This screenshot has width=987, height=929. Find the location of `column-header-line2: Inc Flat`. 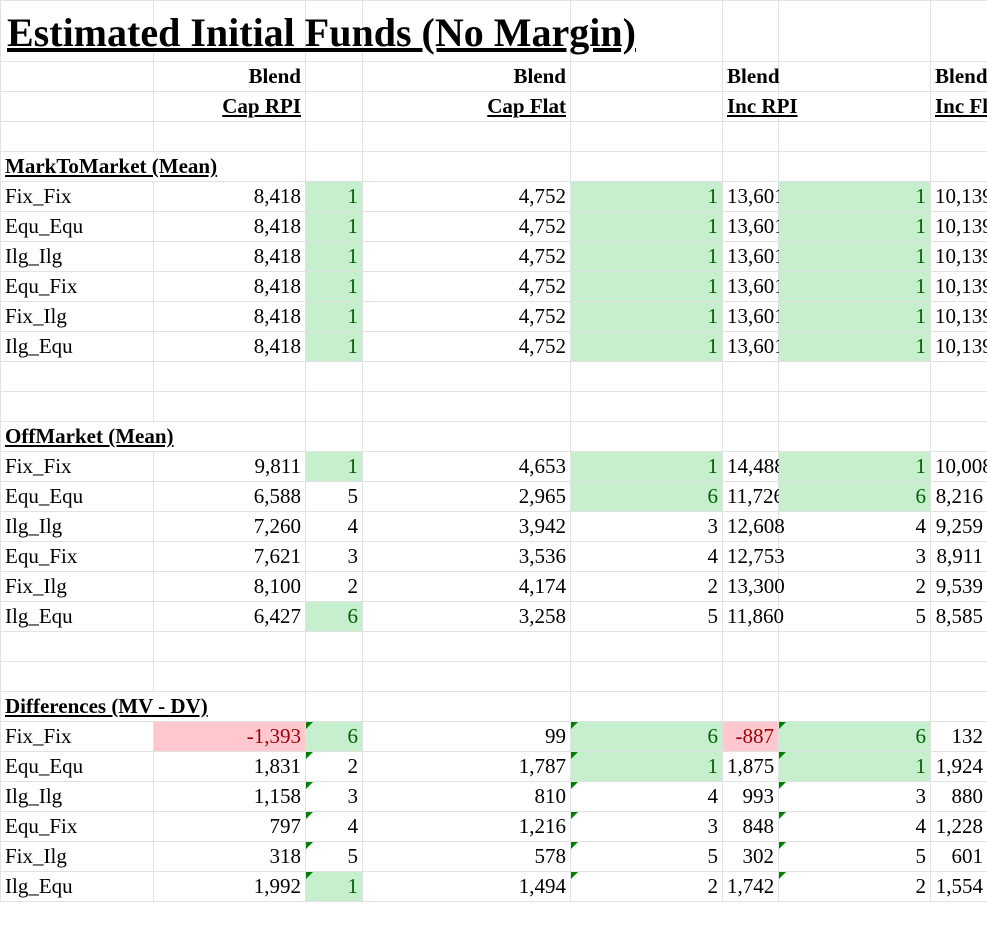

column-header-line2: Inc Flat is located at coordinates (958, 106).